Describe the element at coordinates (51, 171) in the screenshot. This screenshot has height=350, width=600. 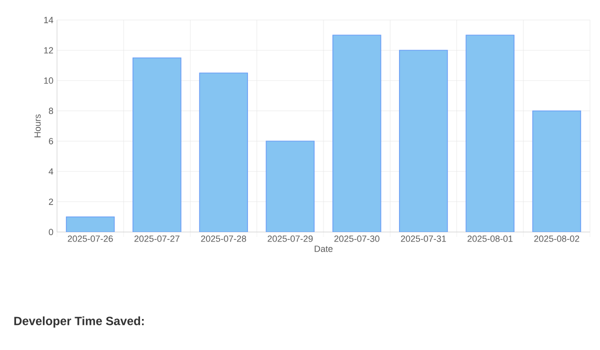
I see `y-tick-label: 4` at that location.